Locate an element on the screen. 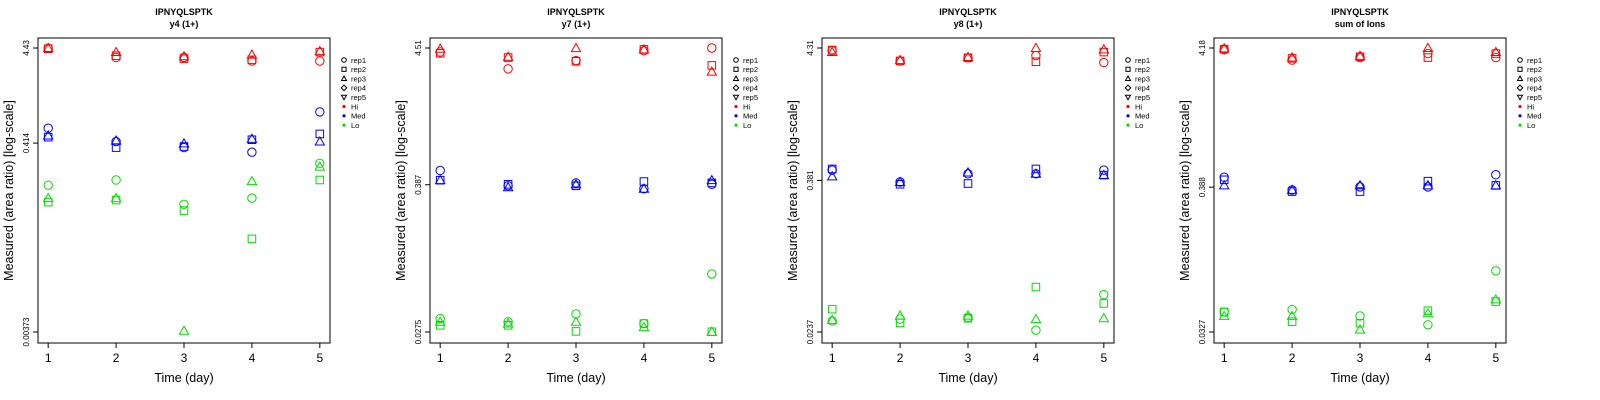  legend-marker-triangle-down is located at coordinates (1520, 97).